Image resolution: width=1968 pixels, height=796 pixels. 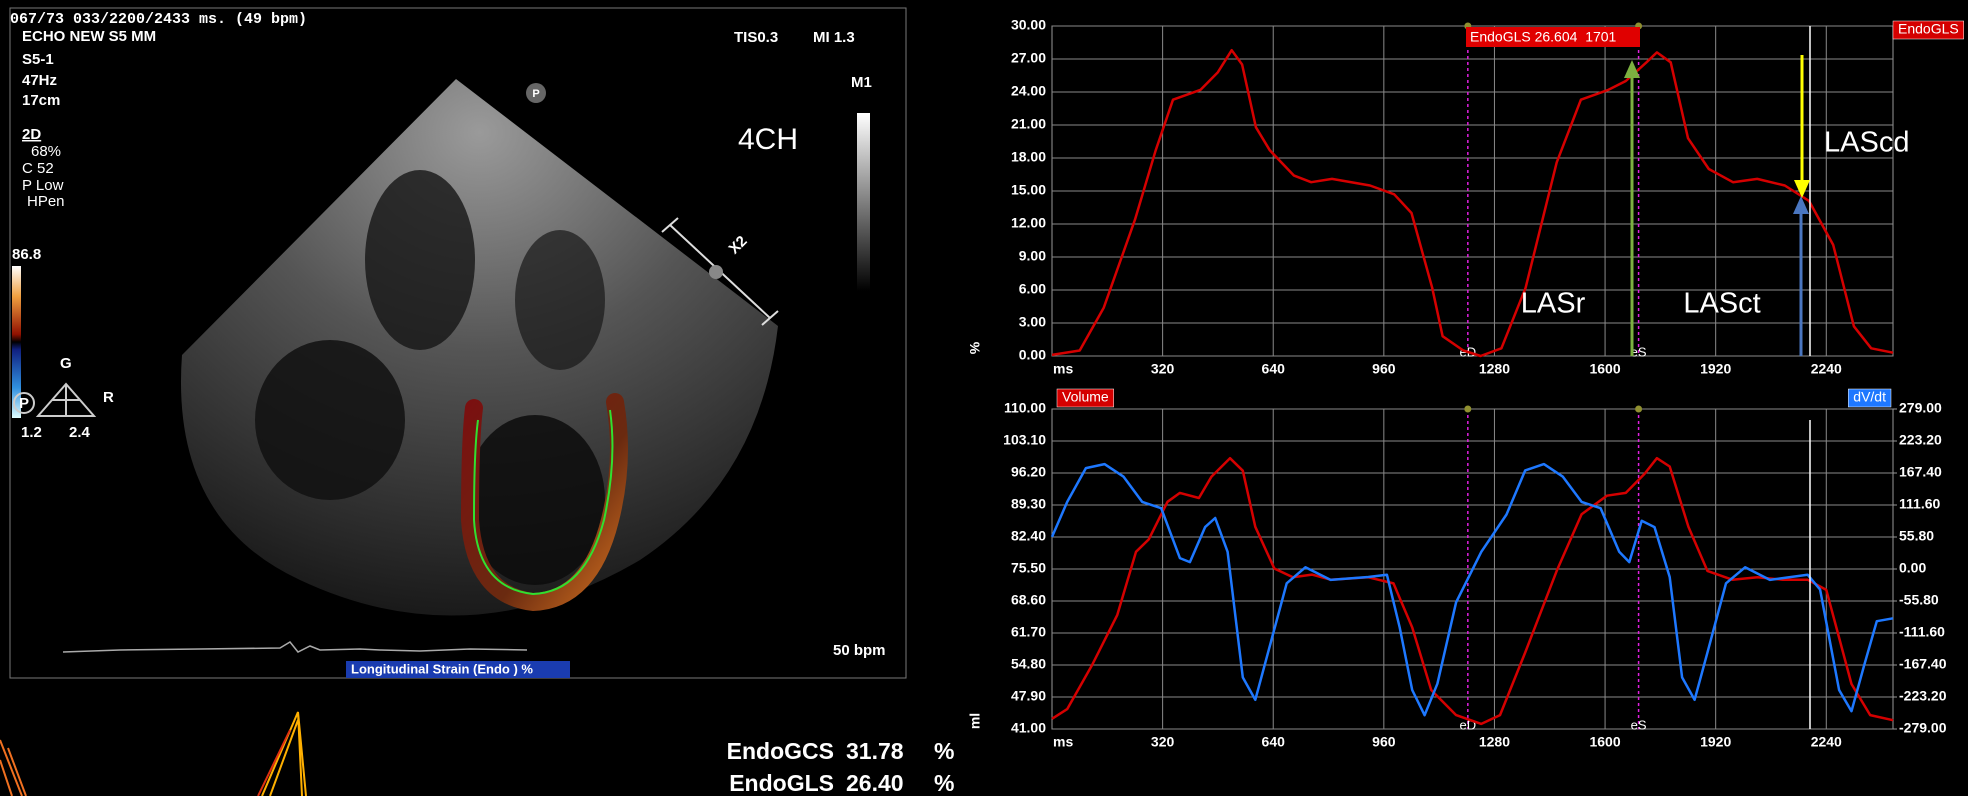 I want to click on y-tick-label: 89.30, so click(x=1028, y=504).